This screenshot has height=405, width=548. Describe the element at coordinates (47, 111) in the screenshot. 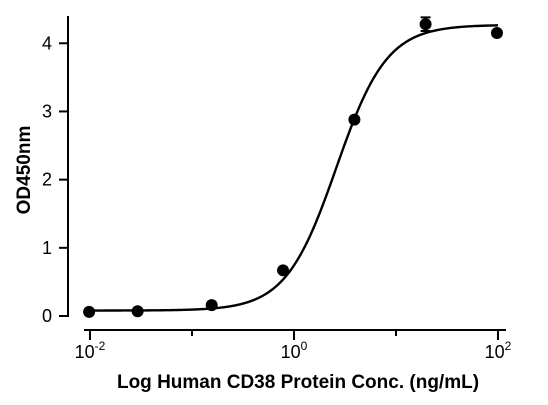

I see `y-tick-label: 3` at that location.